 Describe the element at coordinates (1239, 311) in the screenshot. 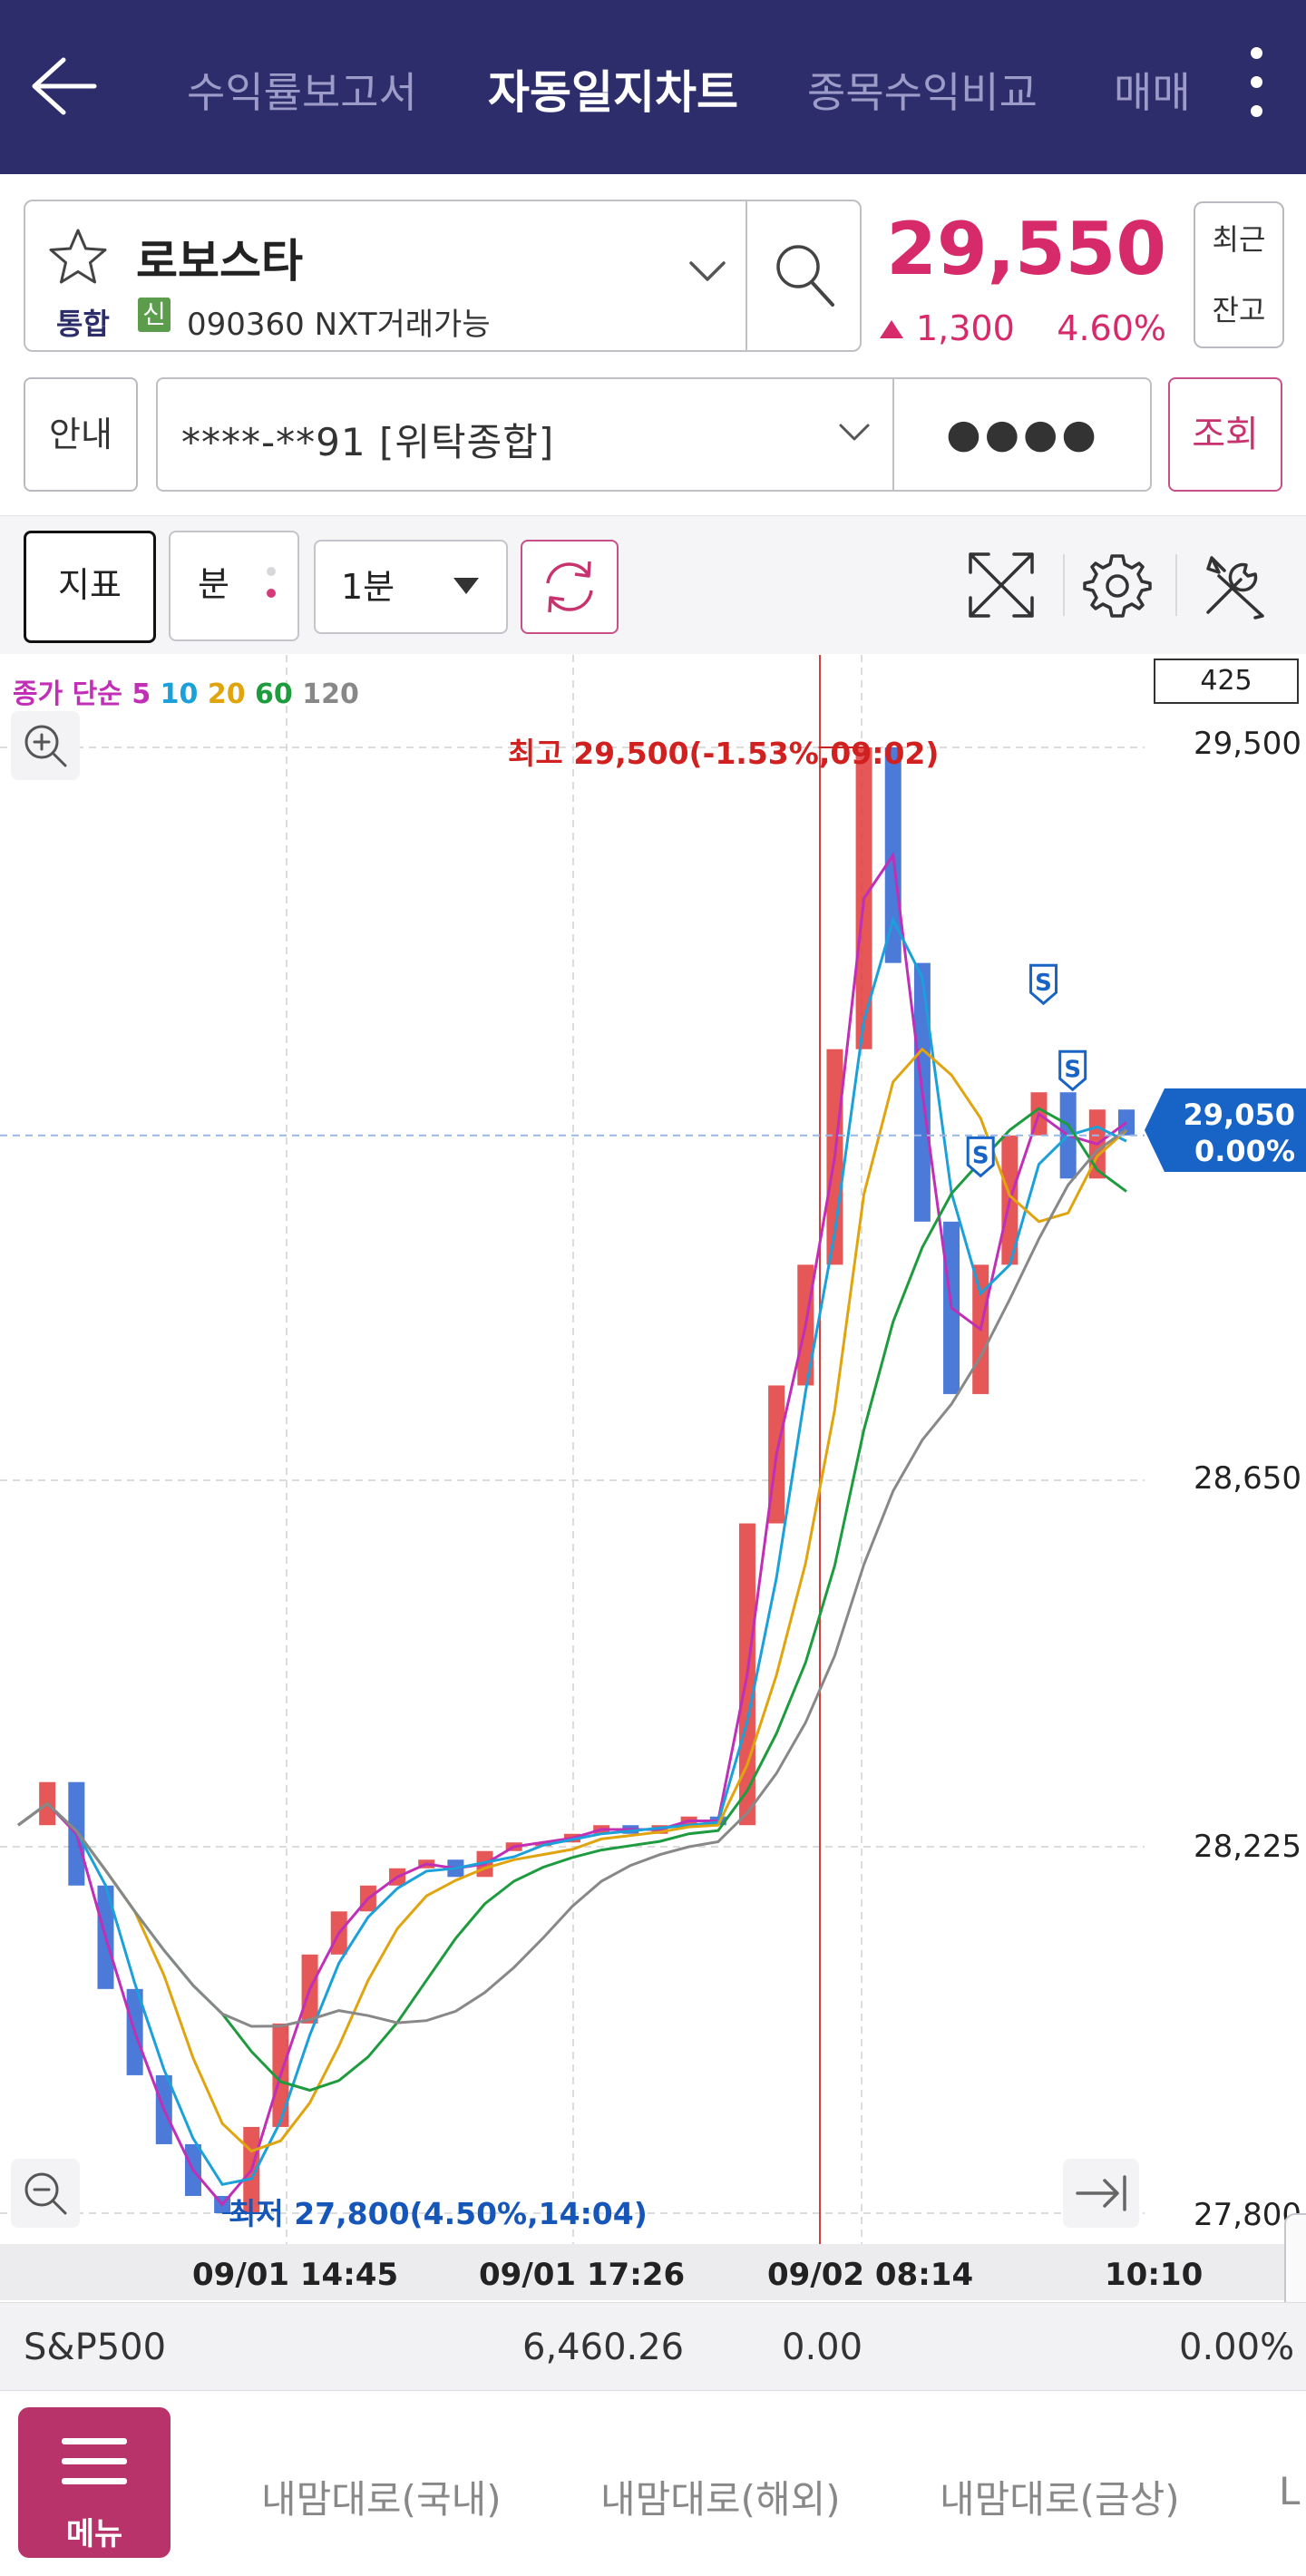

I see `balance-button: 잔고` at that location.